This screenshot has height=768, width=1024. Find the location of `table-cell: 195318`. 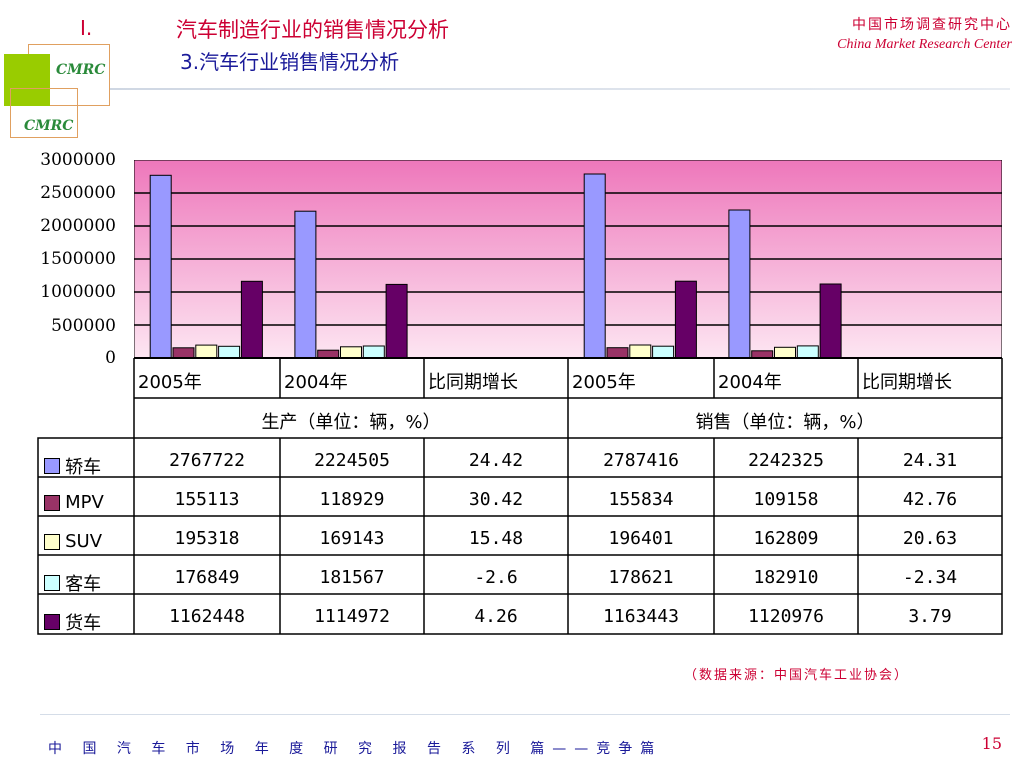

table-cell: 195318 is located at coordinates (207, 538).